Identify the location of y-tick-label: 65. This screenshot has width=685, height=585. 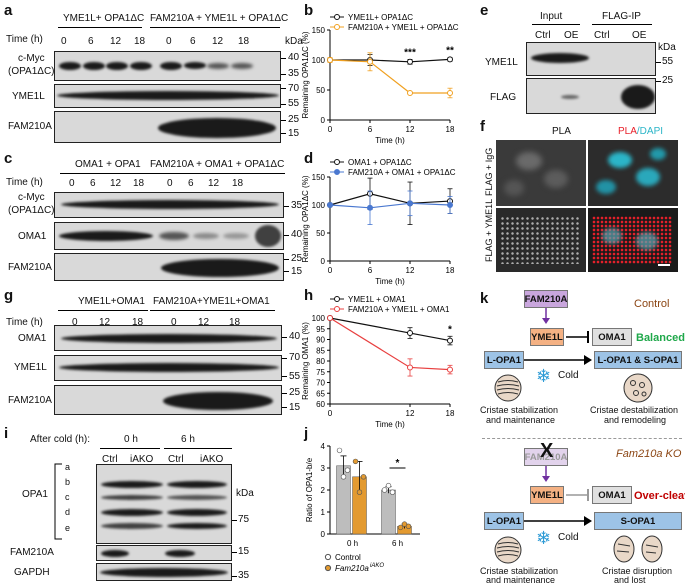
(320, 393).